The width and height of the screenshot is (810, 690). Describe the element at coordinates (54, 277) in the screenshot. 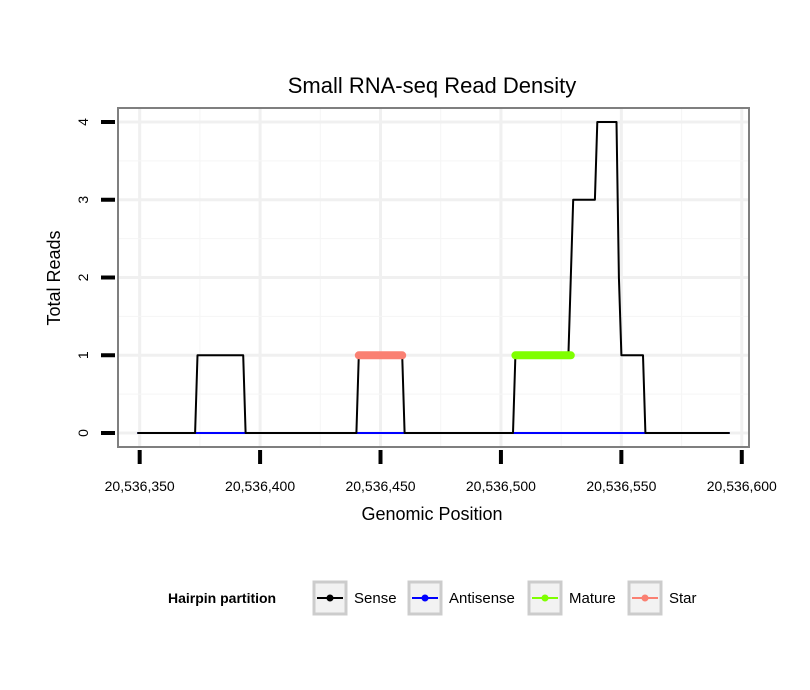

I see `y-axis-label: Total Reads` at that location.